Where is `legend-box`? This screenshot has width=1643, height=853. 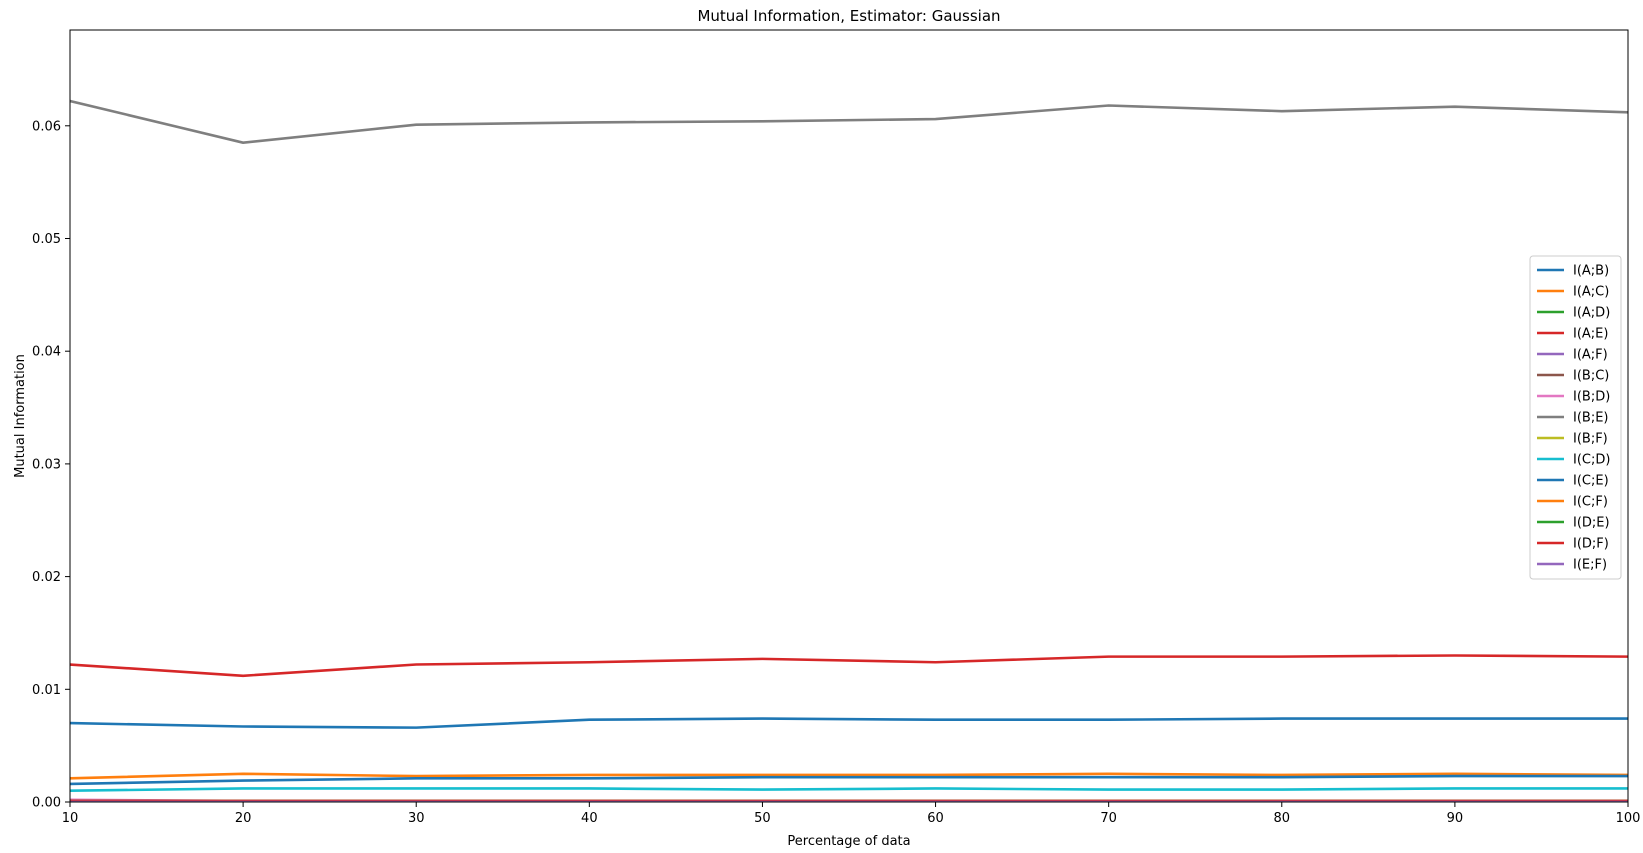 legend-box is located at coordinates (1575, 417).